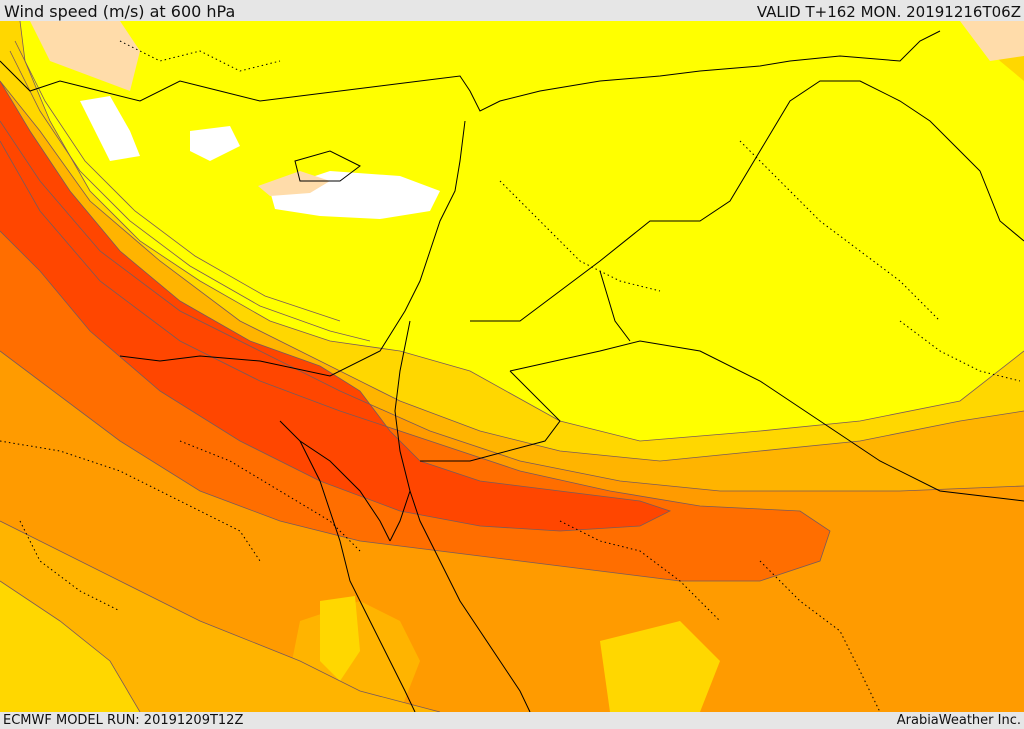  What do you see at coordinates (70, 646) in the screenshot?
I see `band-gold-sw` at bounding box center [70, 646].